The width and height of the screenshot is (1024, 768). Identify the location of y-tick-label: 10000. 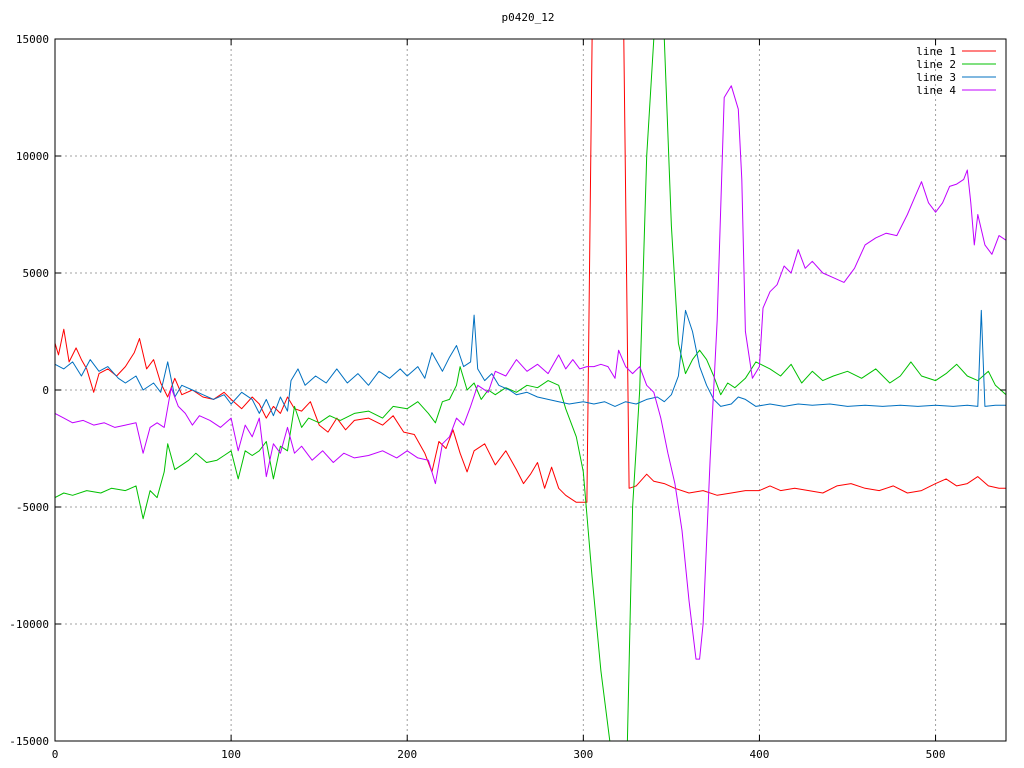
(32, 156).